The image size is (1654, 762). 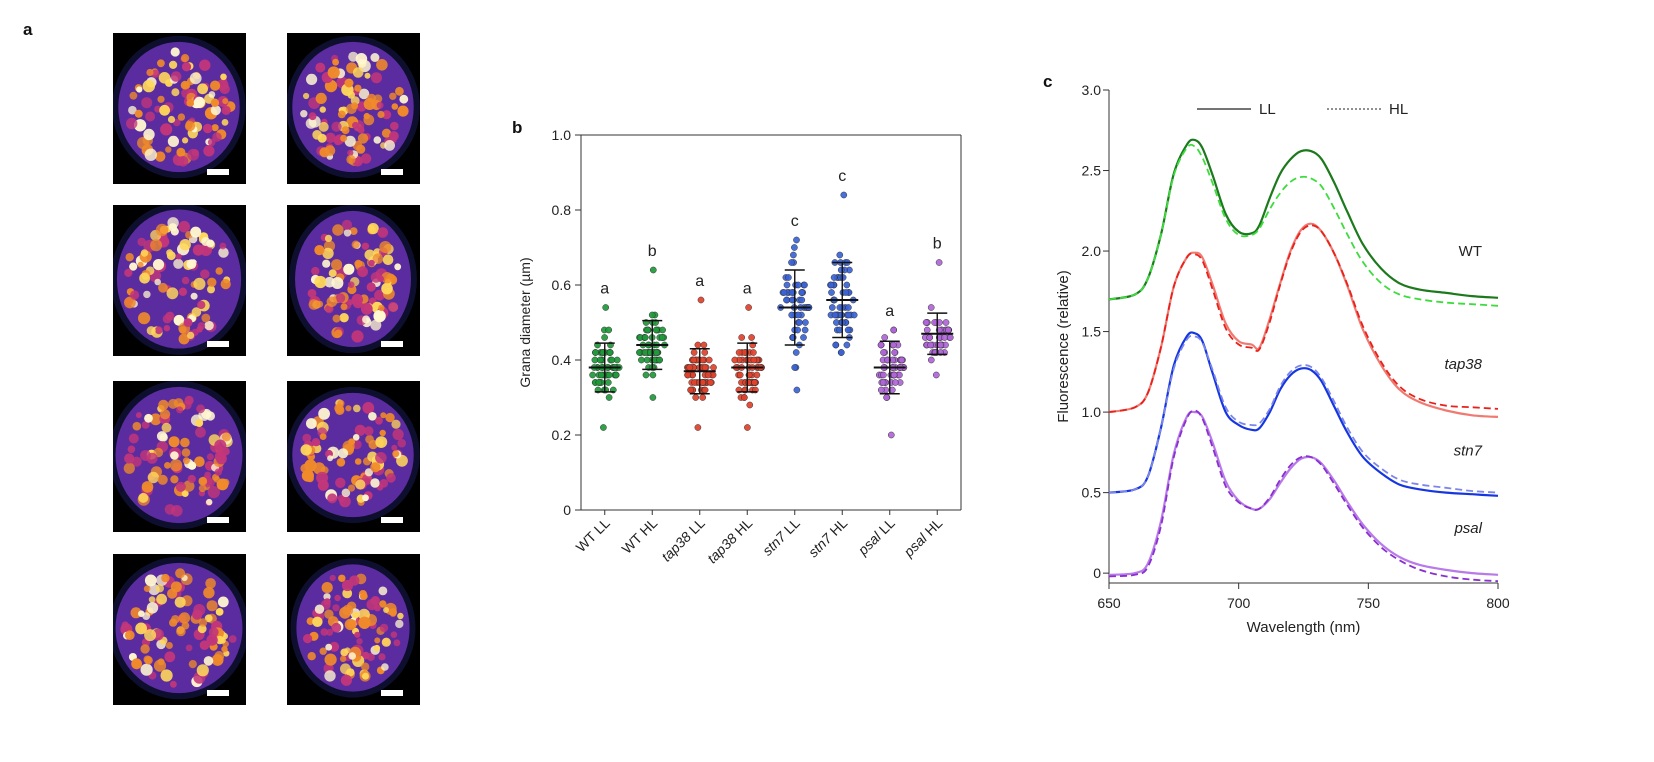 I want to click on x-tick-label: tap38 LL, so click(x=683, y=540).